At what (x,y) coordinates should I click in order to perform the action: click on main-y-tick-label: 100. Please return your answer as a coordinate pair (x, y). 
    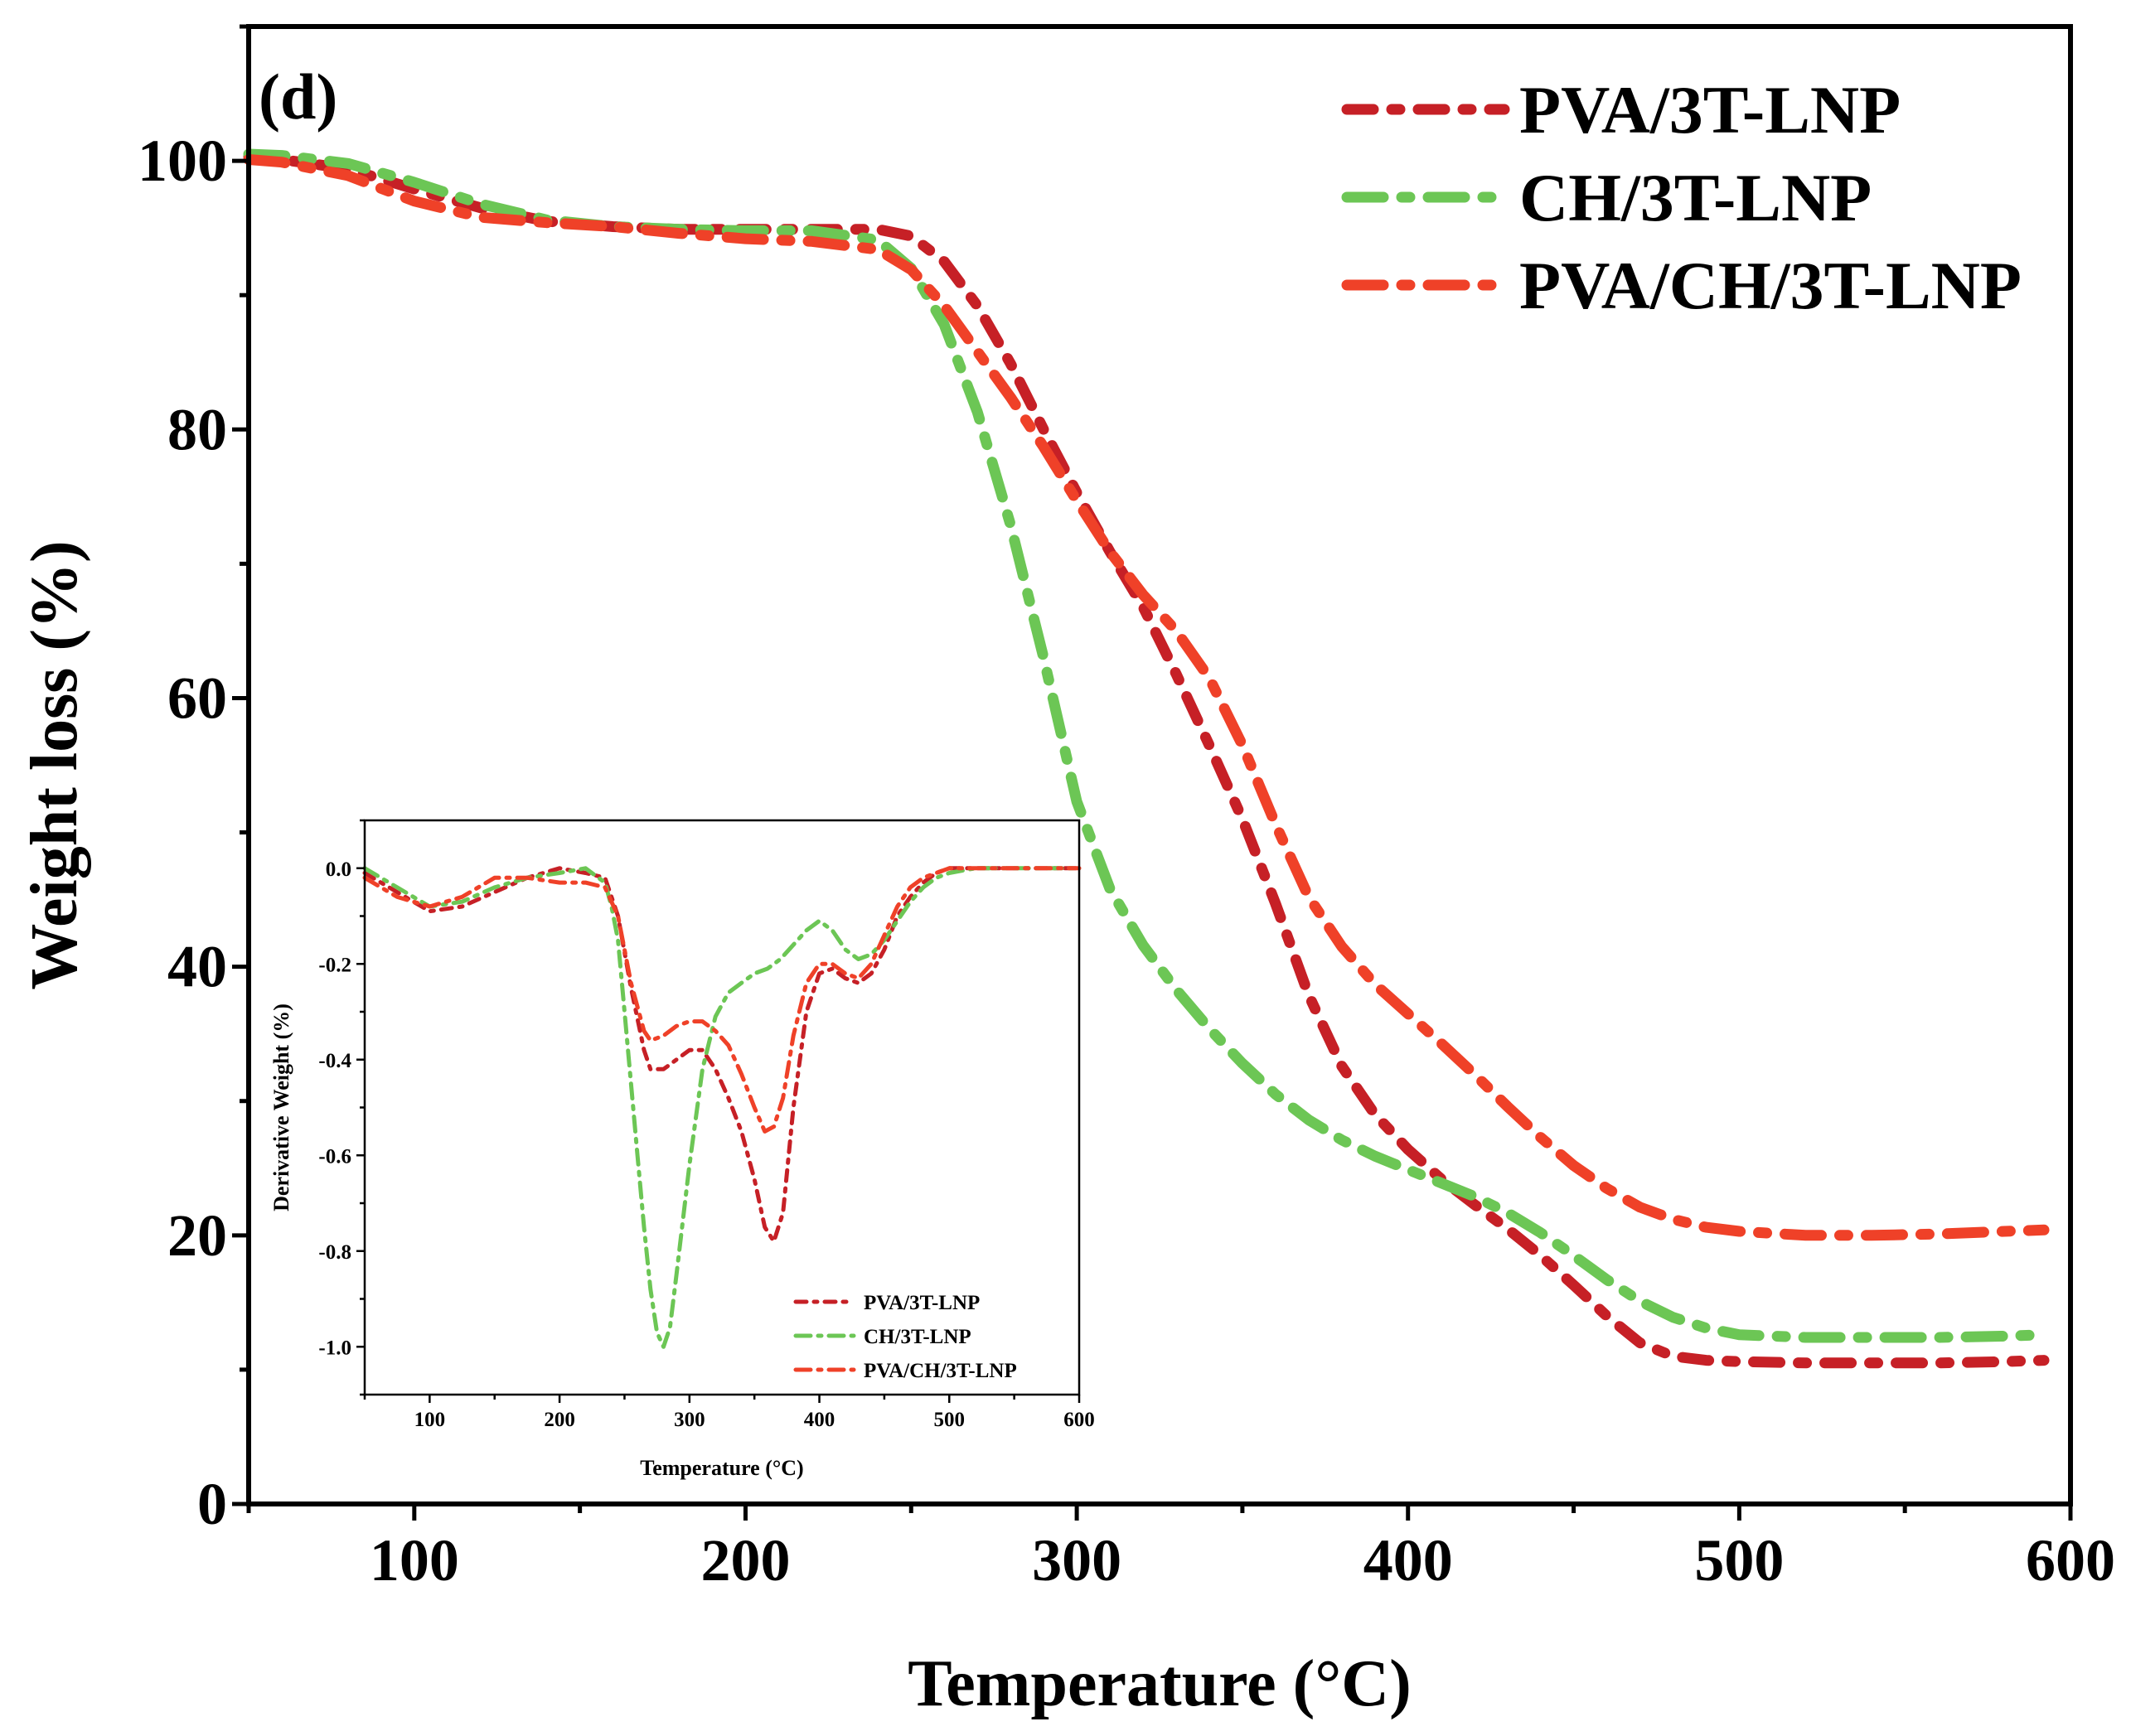
    Looking at the image, I should click on (182, 161).